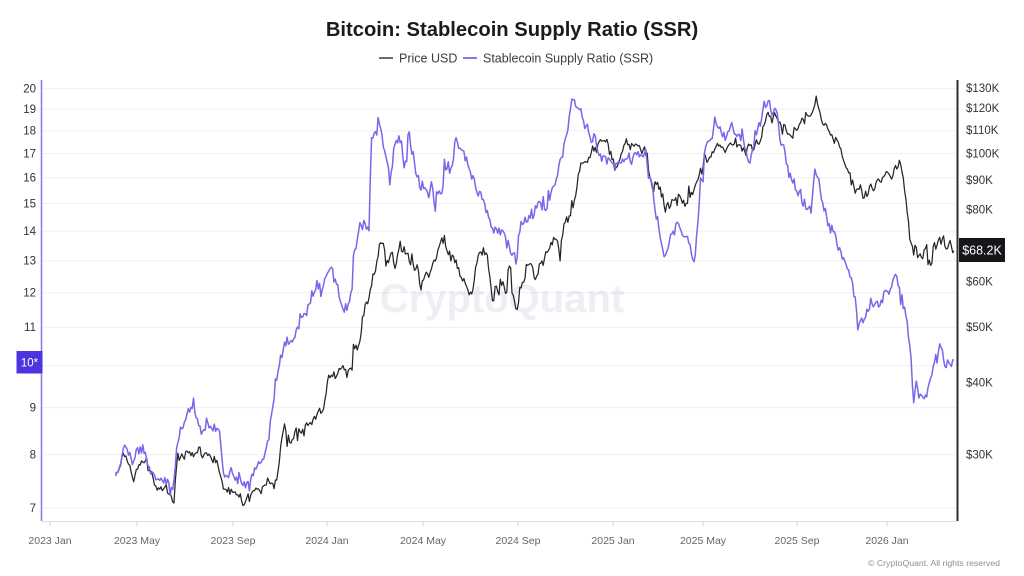 The width and height of the screenshot is (1024, 576). I want to click on svg-text: 8, so click(33, 455).